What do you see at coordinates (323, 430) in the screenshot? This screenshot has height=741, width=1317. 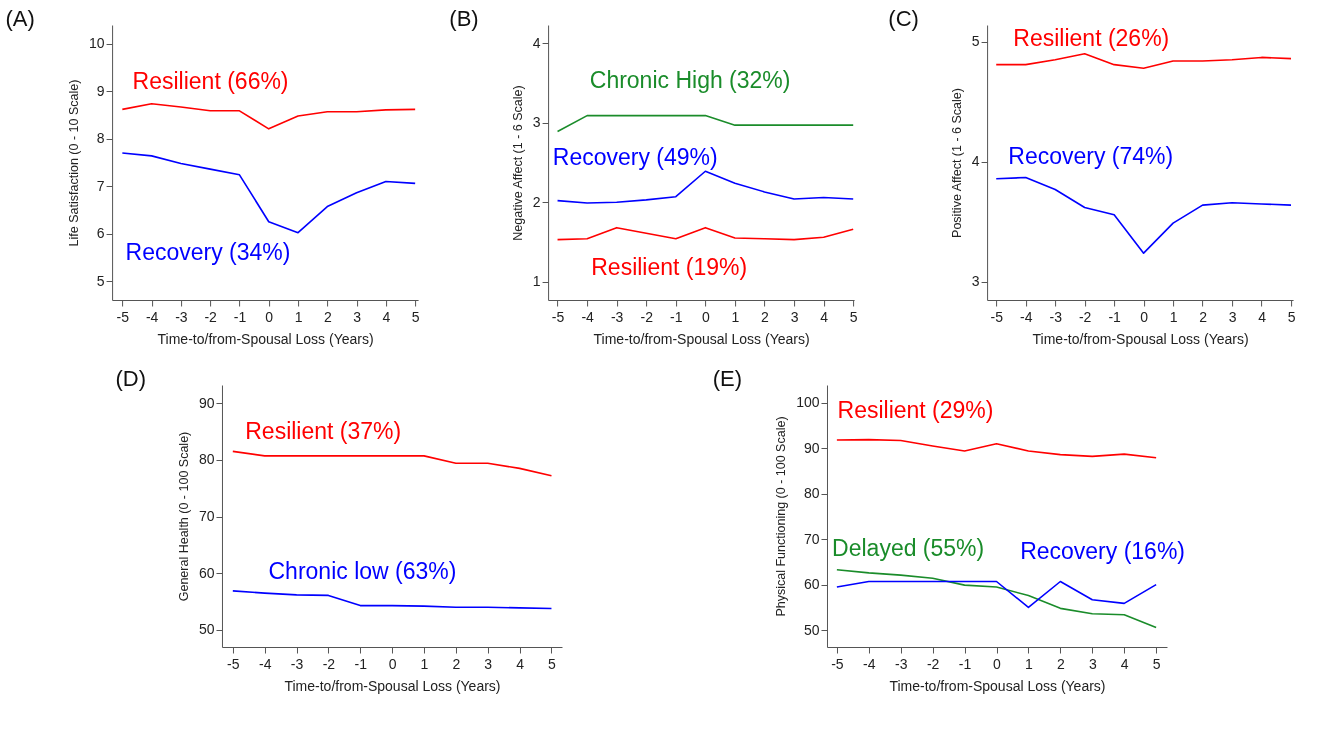 I see `series-label: Resilient (37%)` at bounding box center [323, 430].